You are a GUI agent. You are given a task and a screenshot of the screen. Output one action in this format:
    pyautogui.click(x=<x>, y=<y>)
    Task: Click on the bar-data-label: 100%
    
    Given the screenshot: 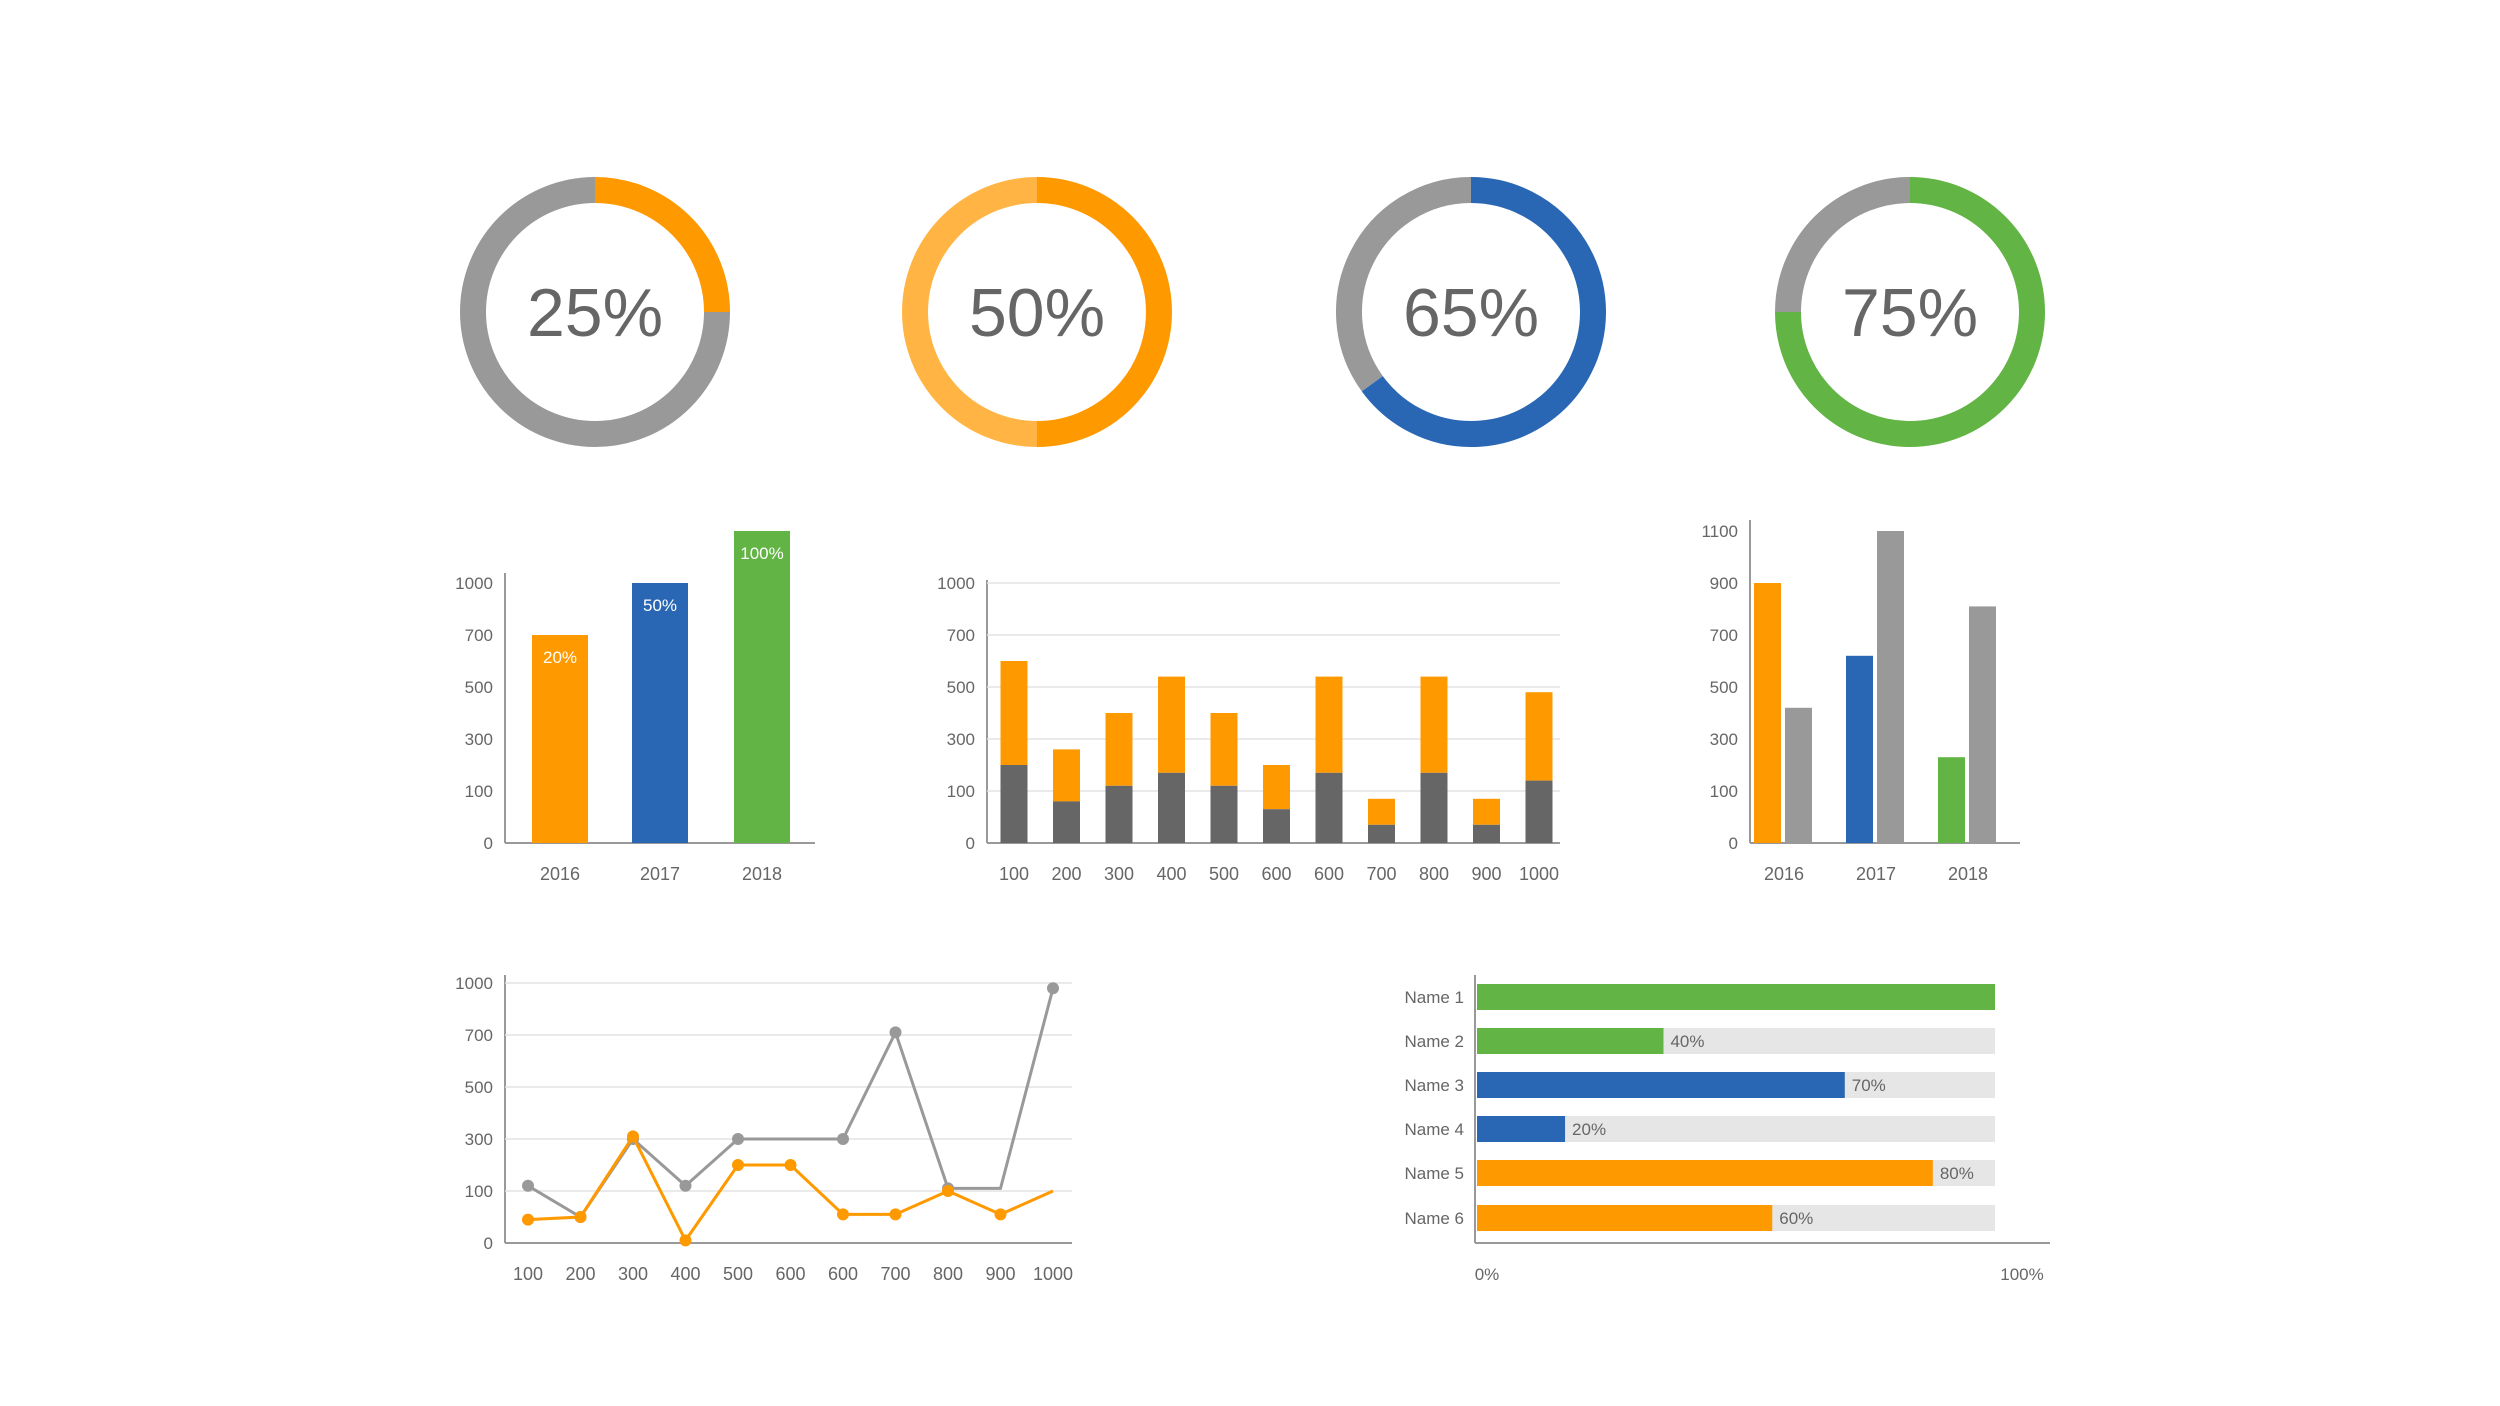 What is the action you would take?
    pyautogui.click(x=761, y=553)
    